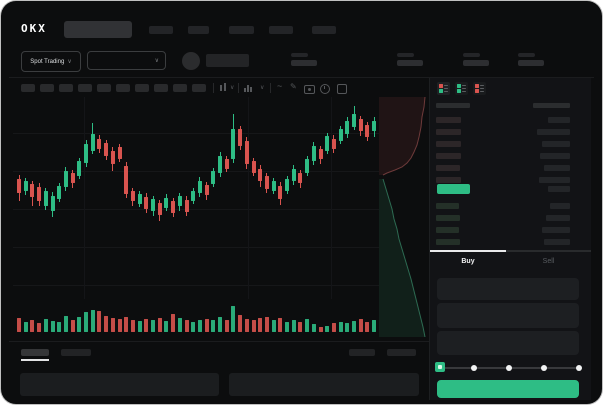 This screenshot has width=603, height=405. Describe the element at coordinates (34, 28) in the screenshot. I see `okx-logo: OKX` at that location.